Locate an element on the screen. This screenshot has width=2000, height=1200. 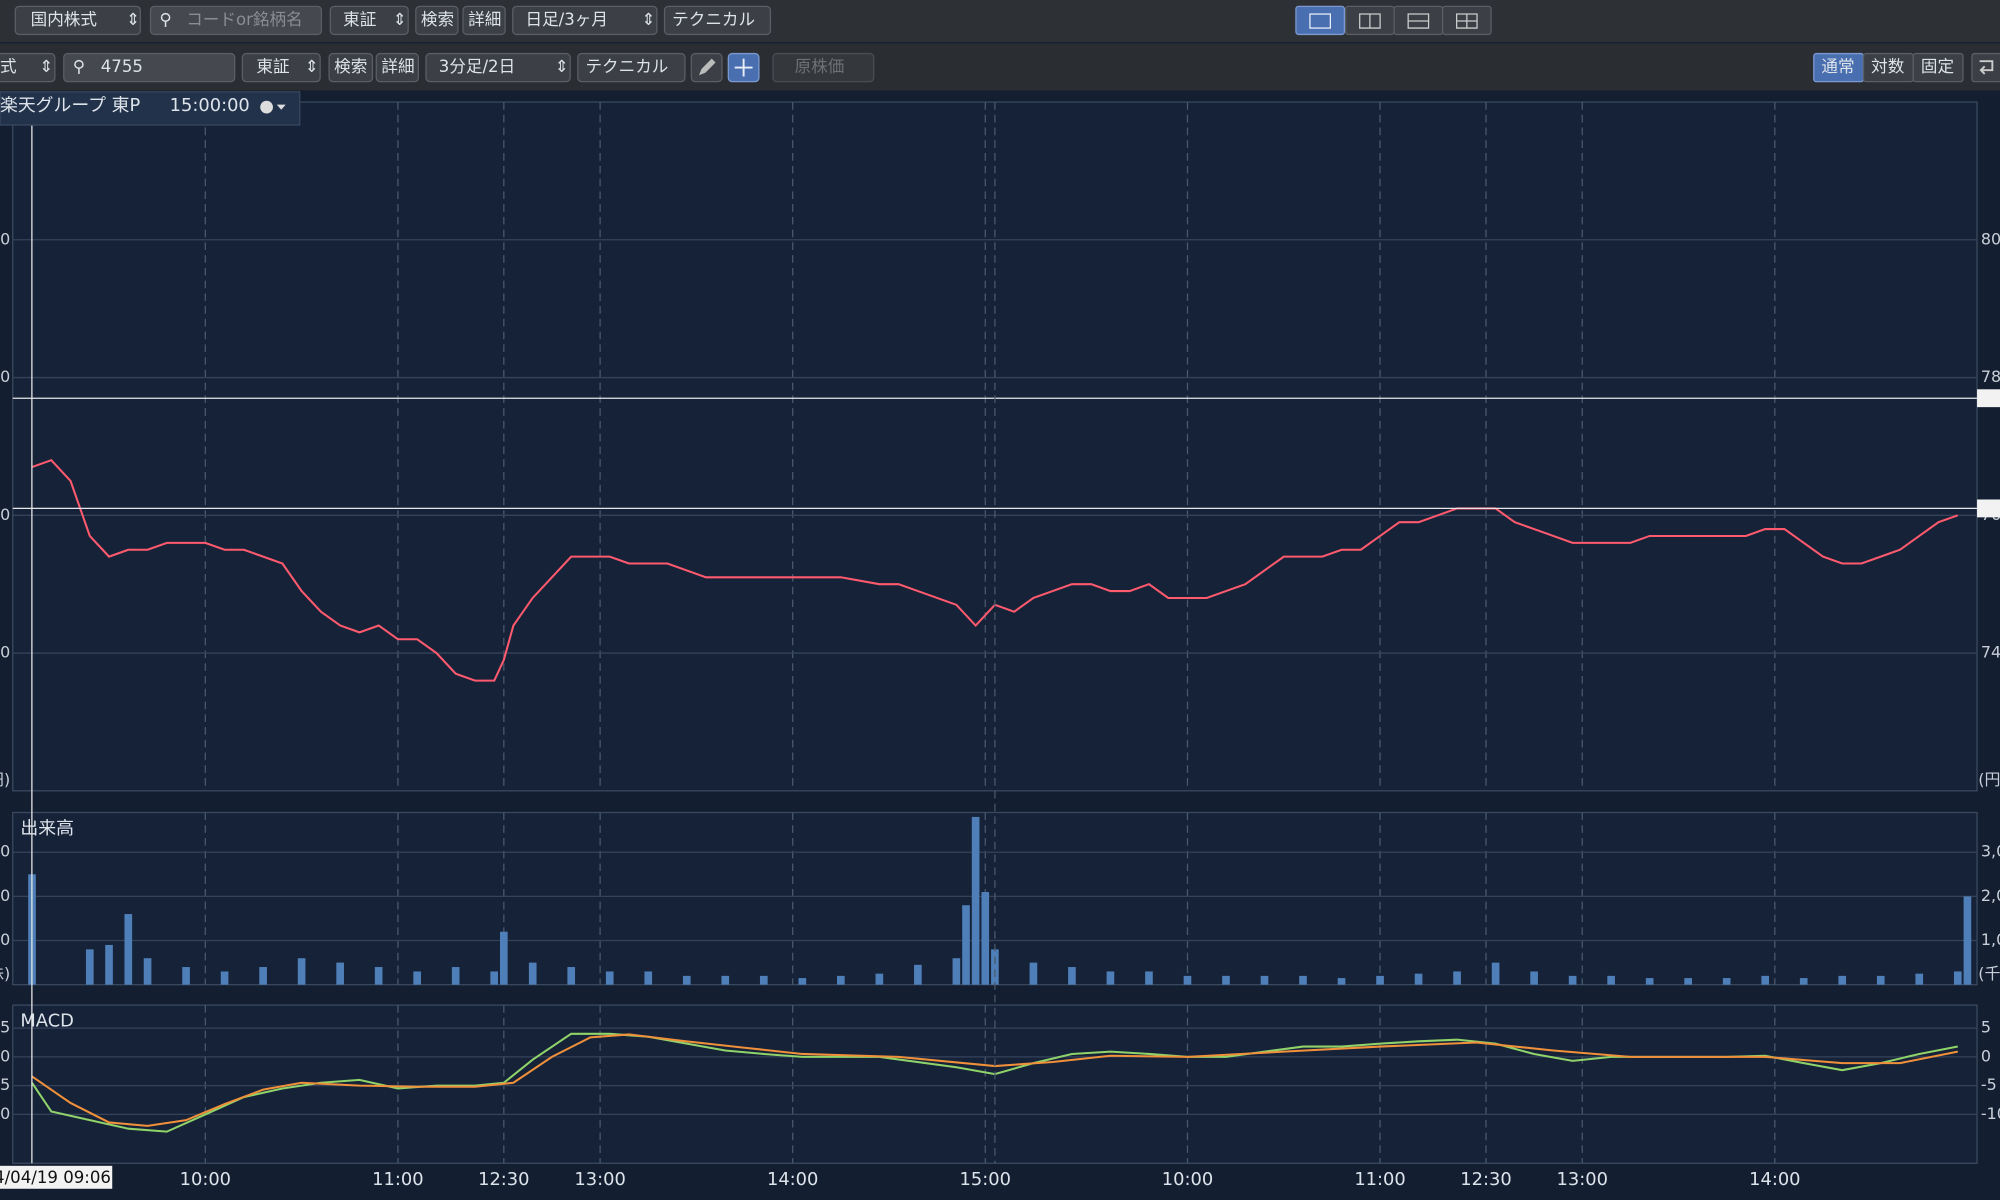
y-tick-label: 760 is located at coordinates (5, 514).